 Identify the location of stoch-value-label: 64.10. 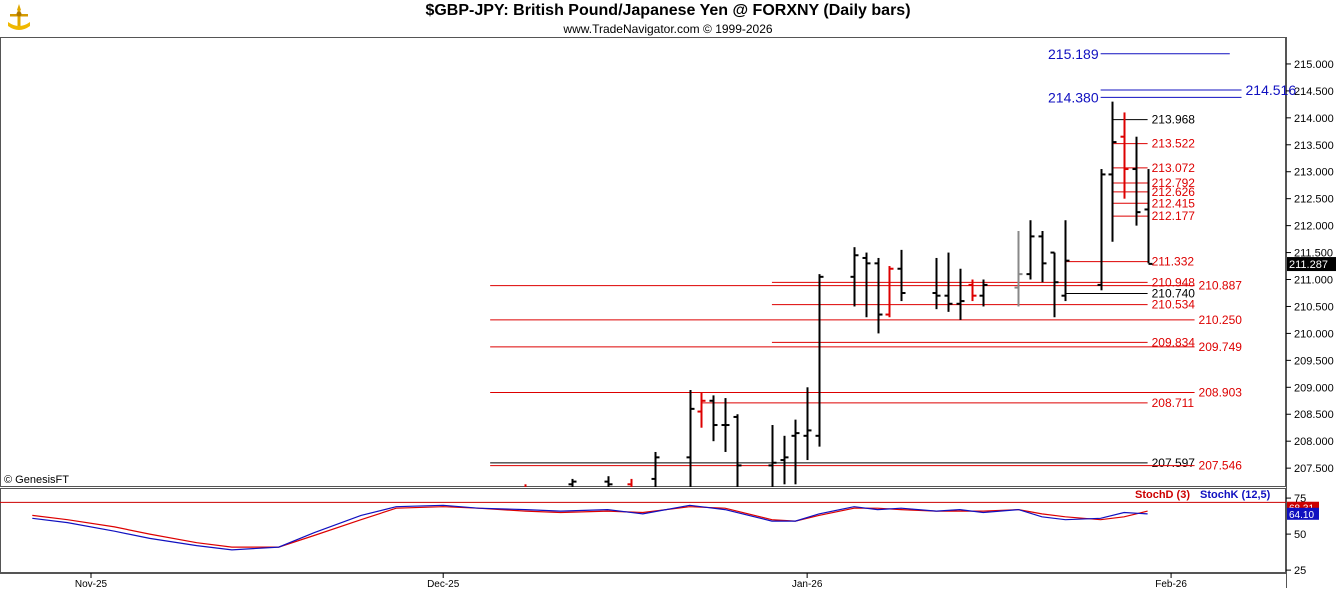
(1301, 515).